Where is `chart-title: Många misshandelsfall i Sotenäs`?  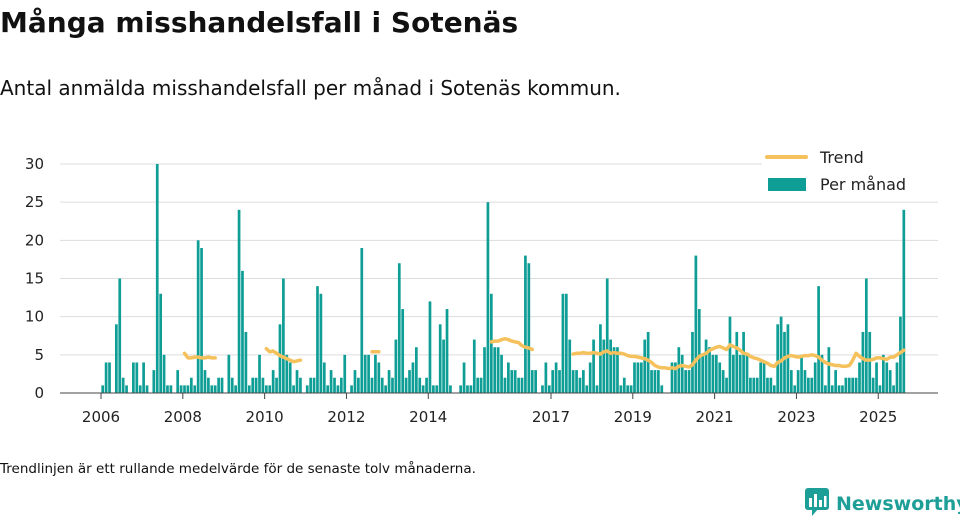
chart-title: Många misshandelsfall i Sotenäs is located at coordinates (259, 22).